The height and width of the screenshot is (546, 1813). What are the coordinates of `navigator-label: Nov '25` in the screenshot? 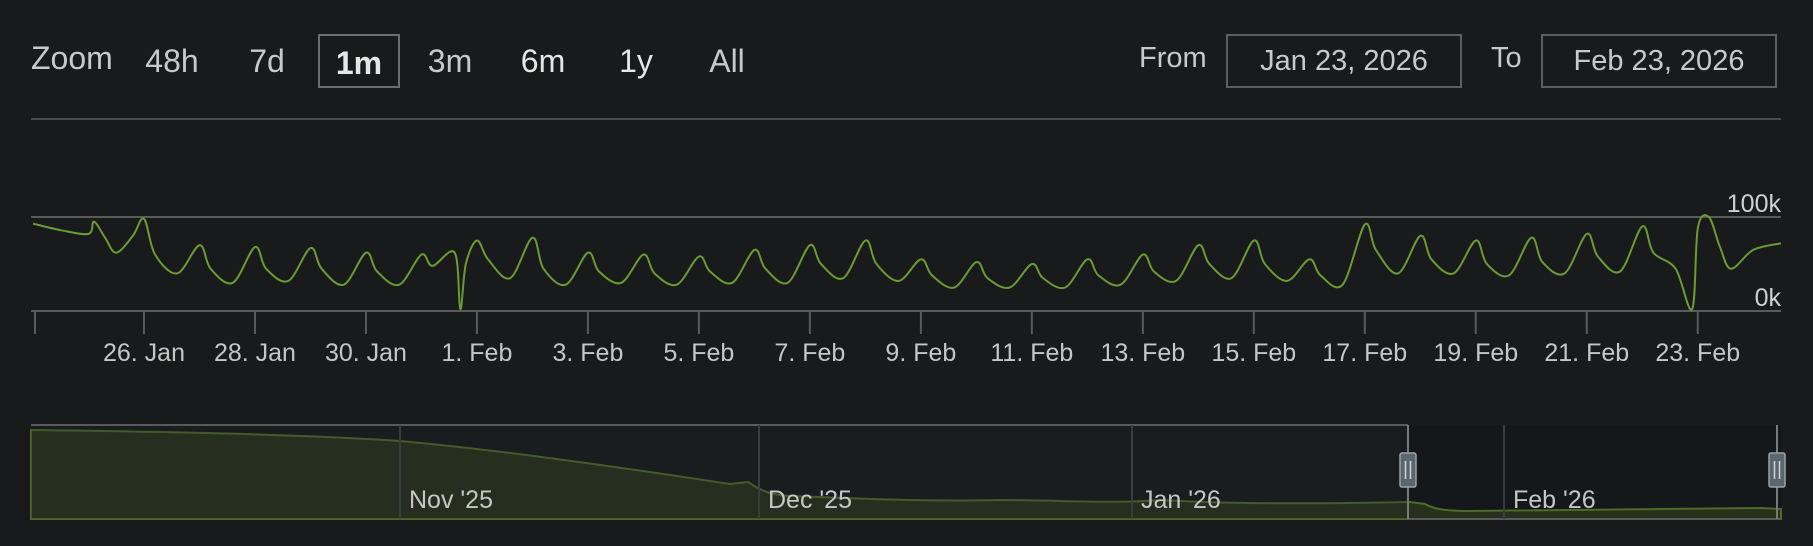 It's located at (451, 500).